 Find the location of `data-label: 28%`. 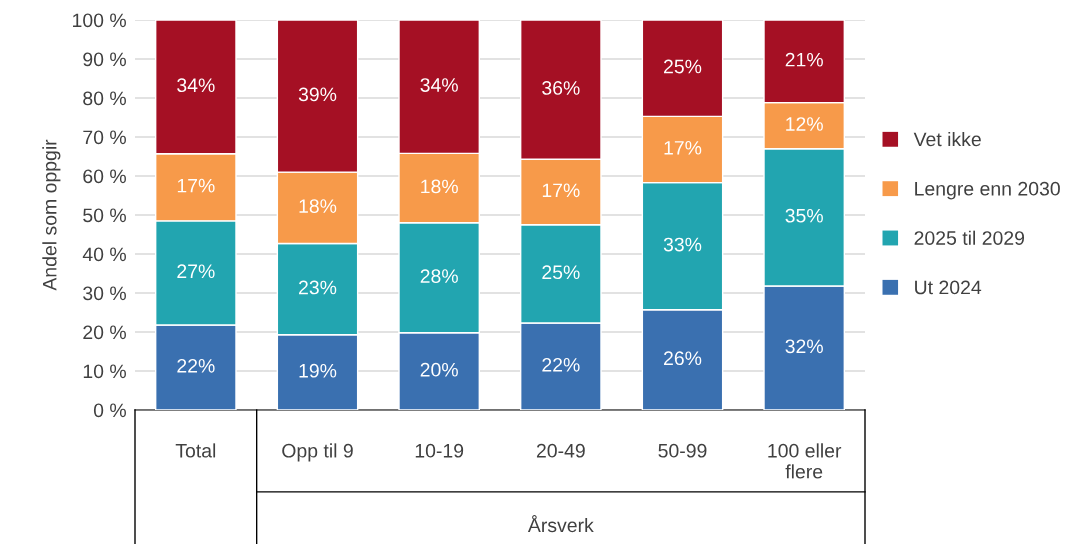

data-label: 28% is located at coordinates (439, 276).